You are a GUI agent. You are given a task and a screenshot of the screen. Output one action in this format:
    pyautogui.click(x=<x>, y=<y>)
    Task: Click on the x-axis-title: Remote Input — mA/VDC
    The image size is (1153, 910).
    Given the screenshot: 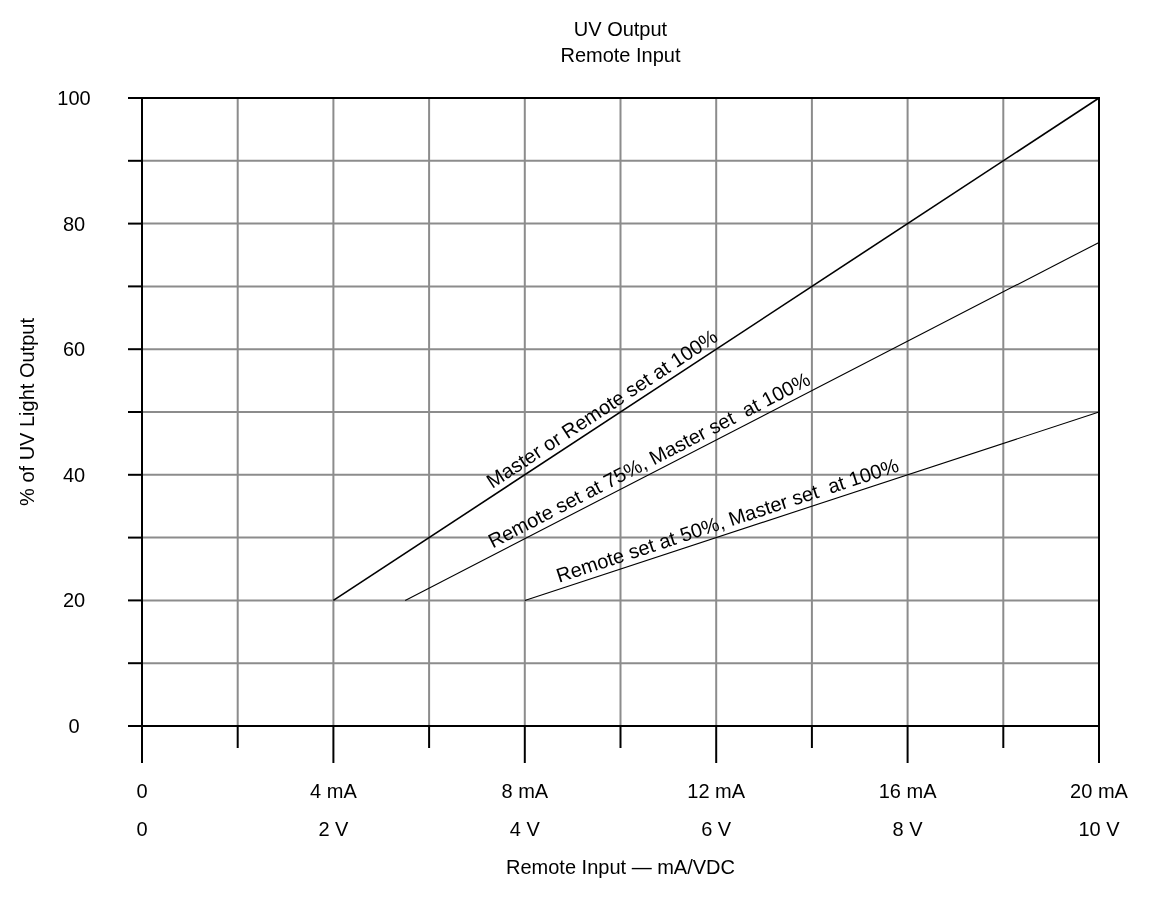 What is the action you would take?
    pyautogui.click(x=620, y=867)
    